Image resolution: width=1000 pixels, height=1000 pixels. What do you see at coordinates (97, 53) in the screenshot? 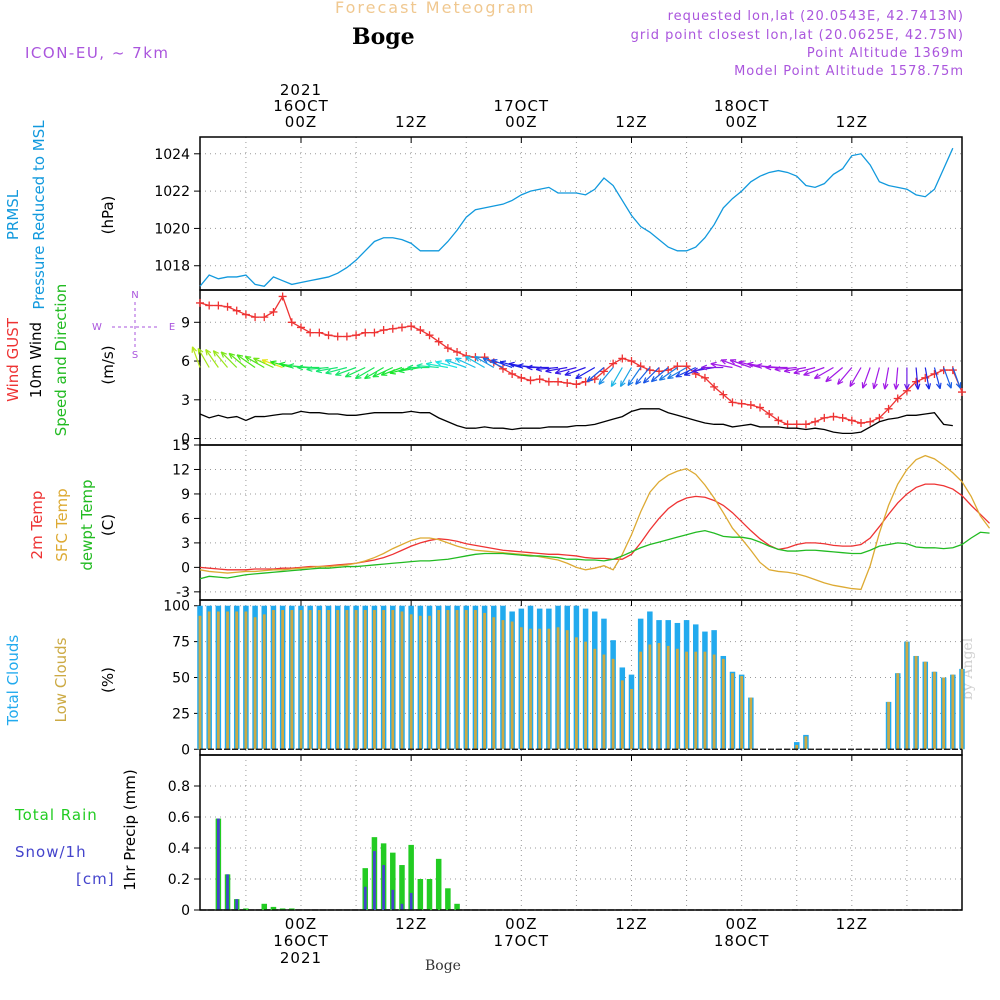
I see `model-label: ICON-EU, ~ 7km` at bounding box center [97, 53].